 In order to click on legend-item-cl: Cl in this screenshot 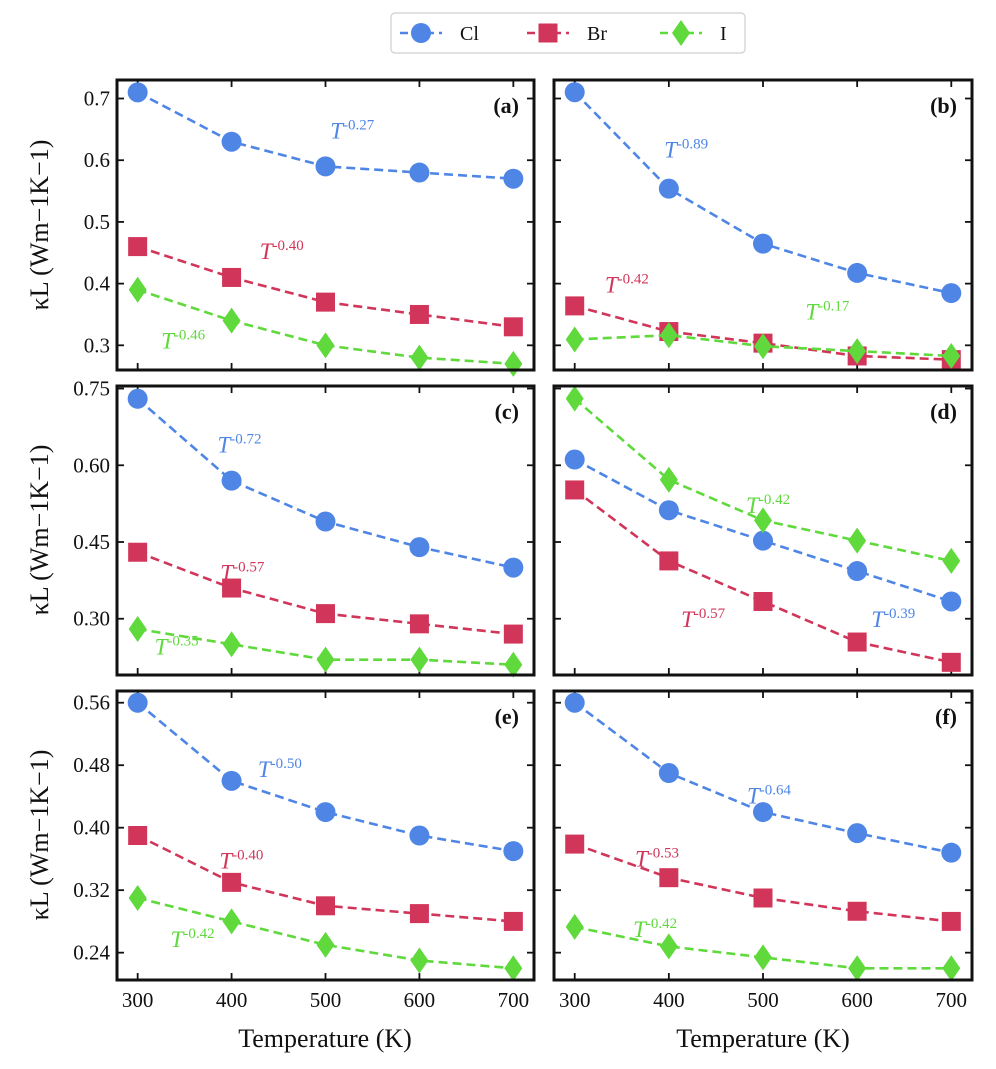, I will do `click(439, 34)`.